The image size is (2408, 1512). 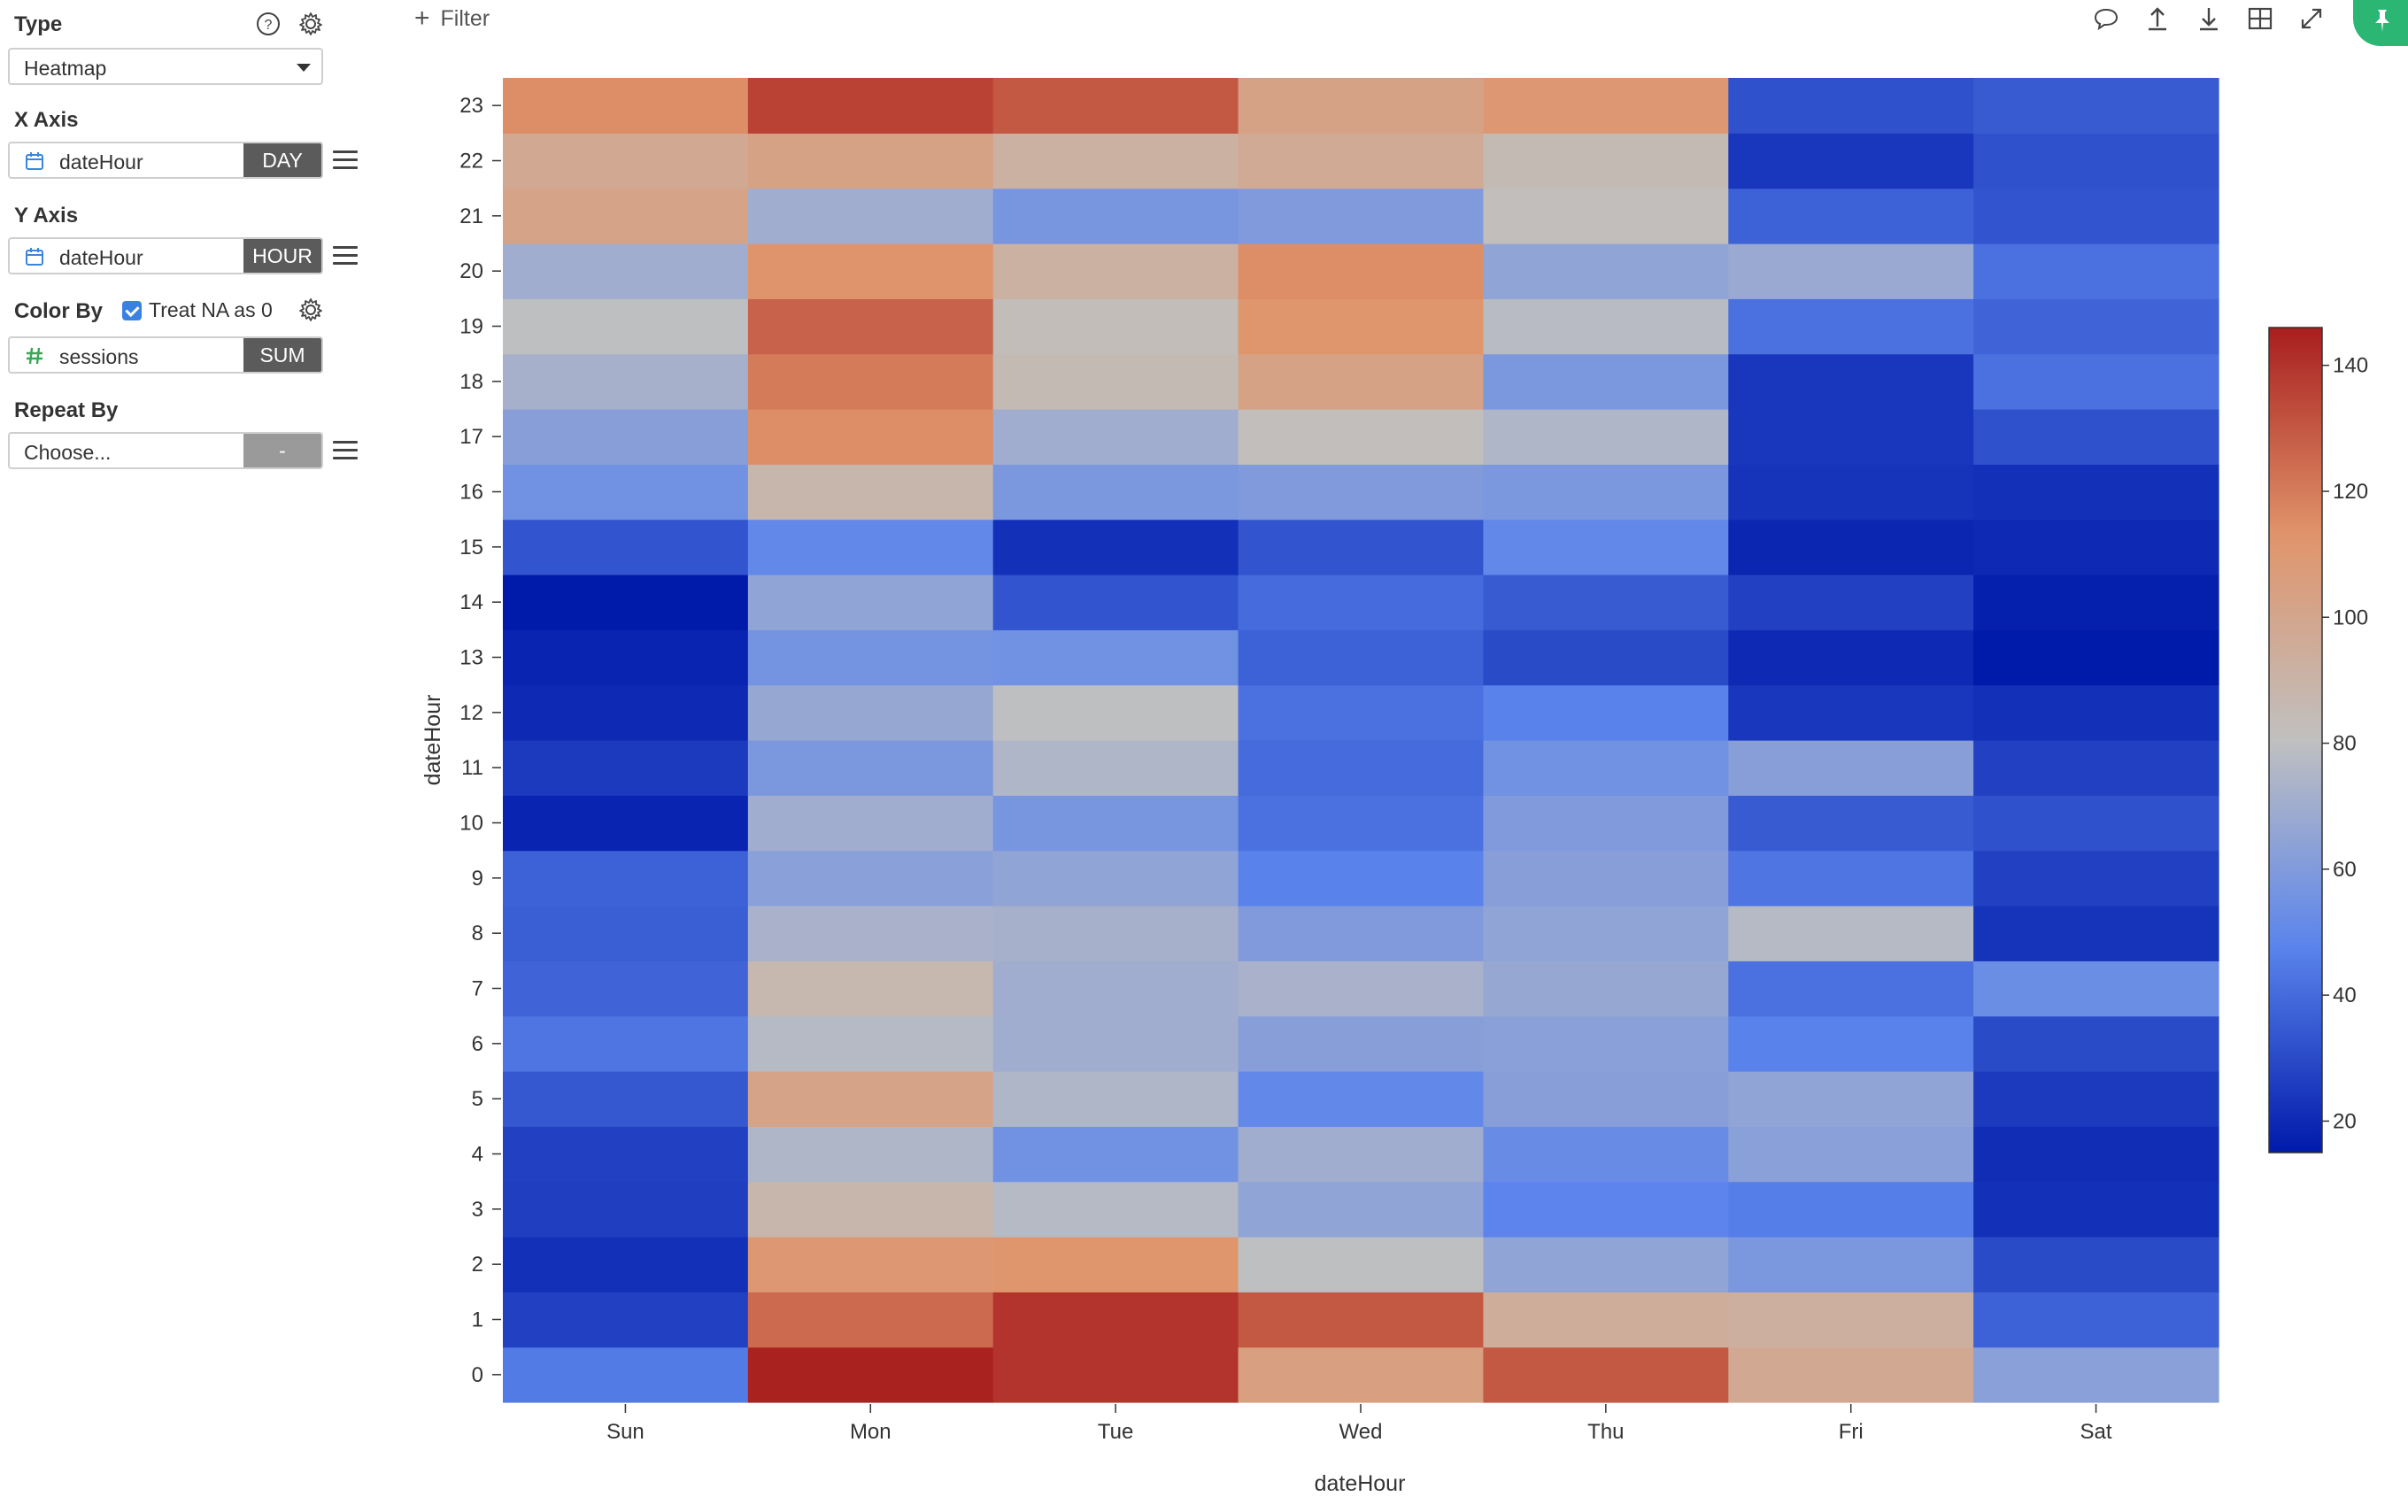 I want to click on y-tick-label: 18, so click(x=471, y=382).